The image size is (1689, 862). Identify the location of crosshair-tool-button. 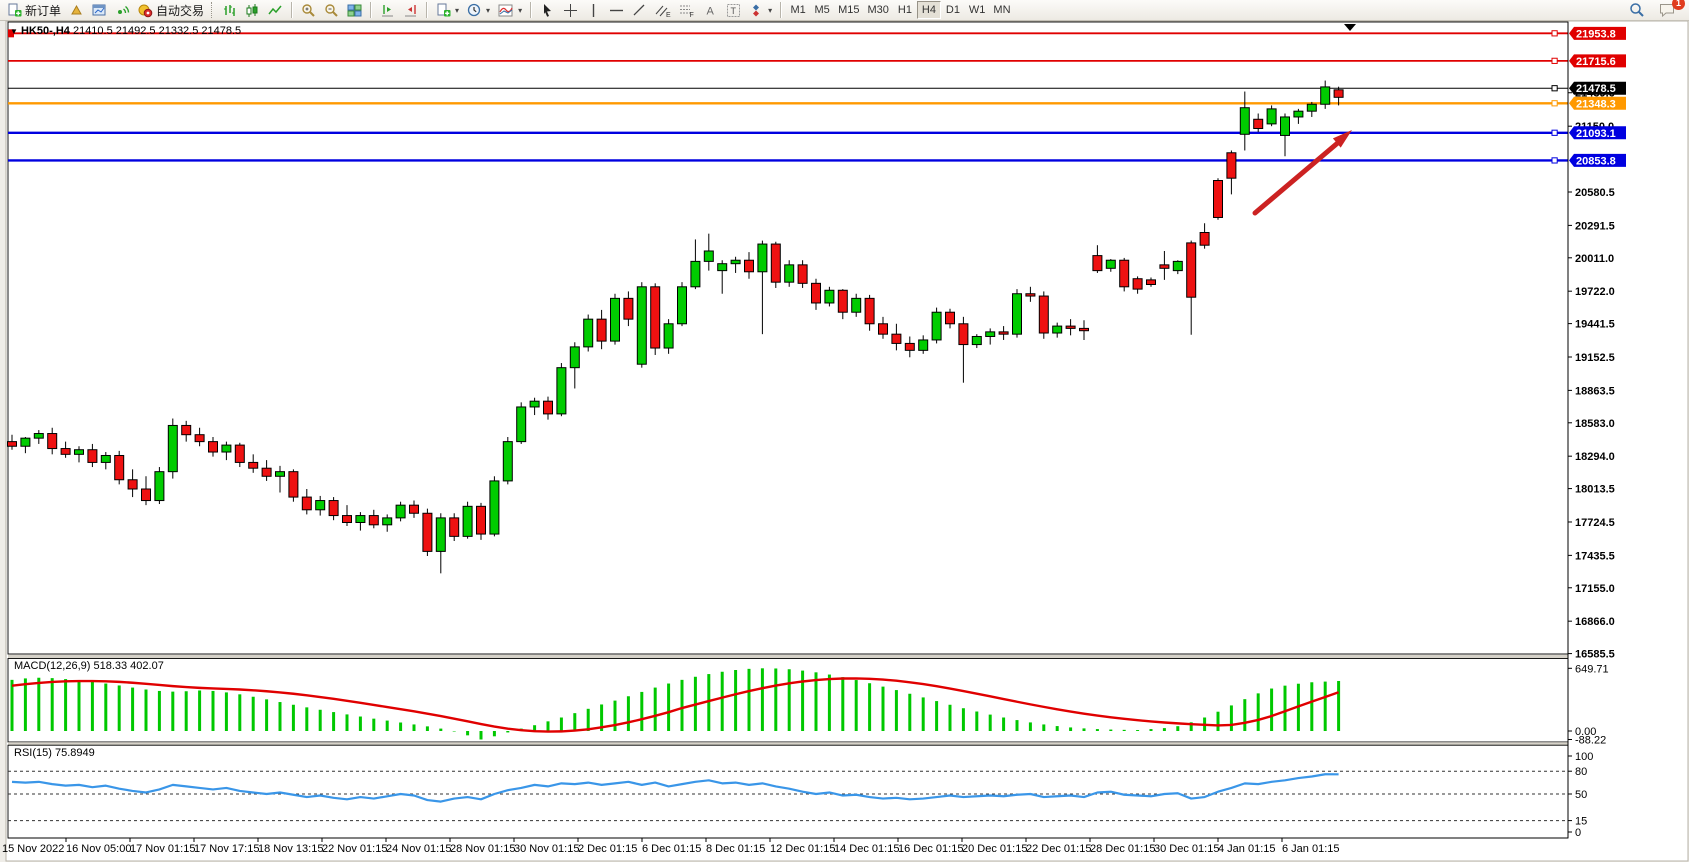
(570, 10).